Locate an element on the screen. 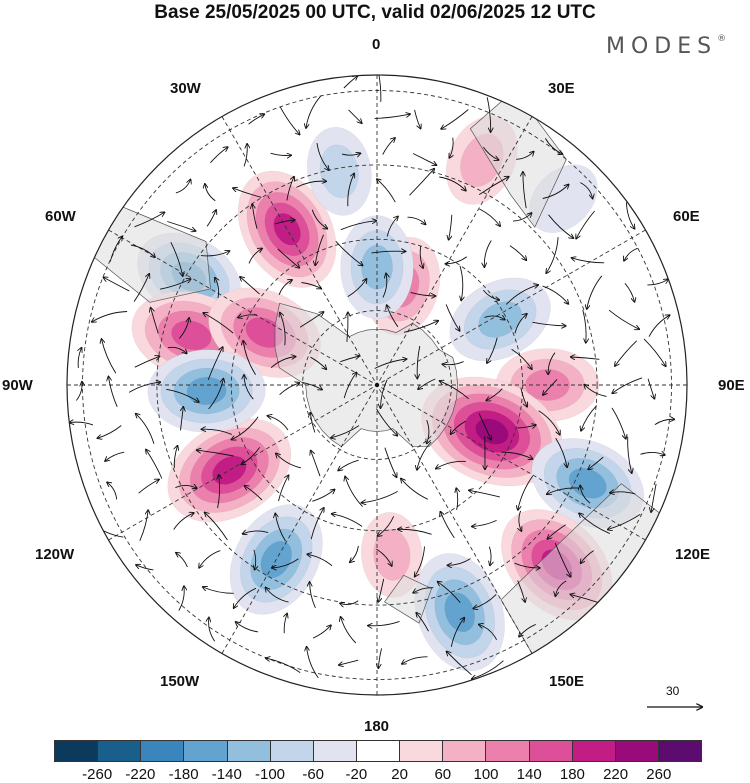  colorbar-tick-label: -20 is located at coordinates (356, 774).